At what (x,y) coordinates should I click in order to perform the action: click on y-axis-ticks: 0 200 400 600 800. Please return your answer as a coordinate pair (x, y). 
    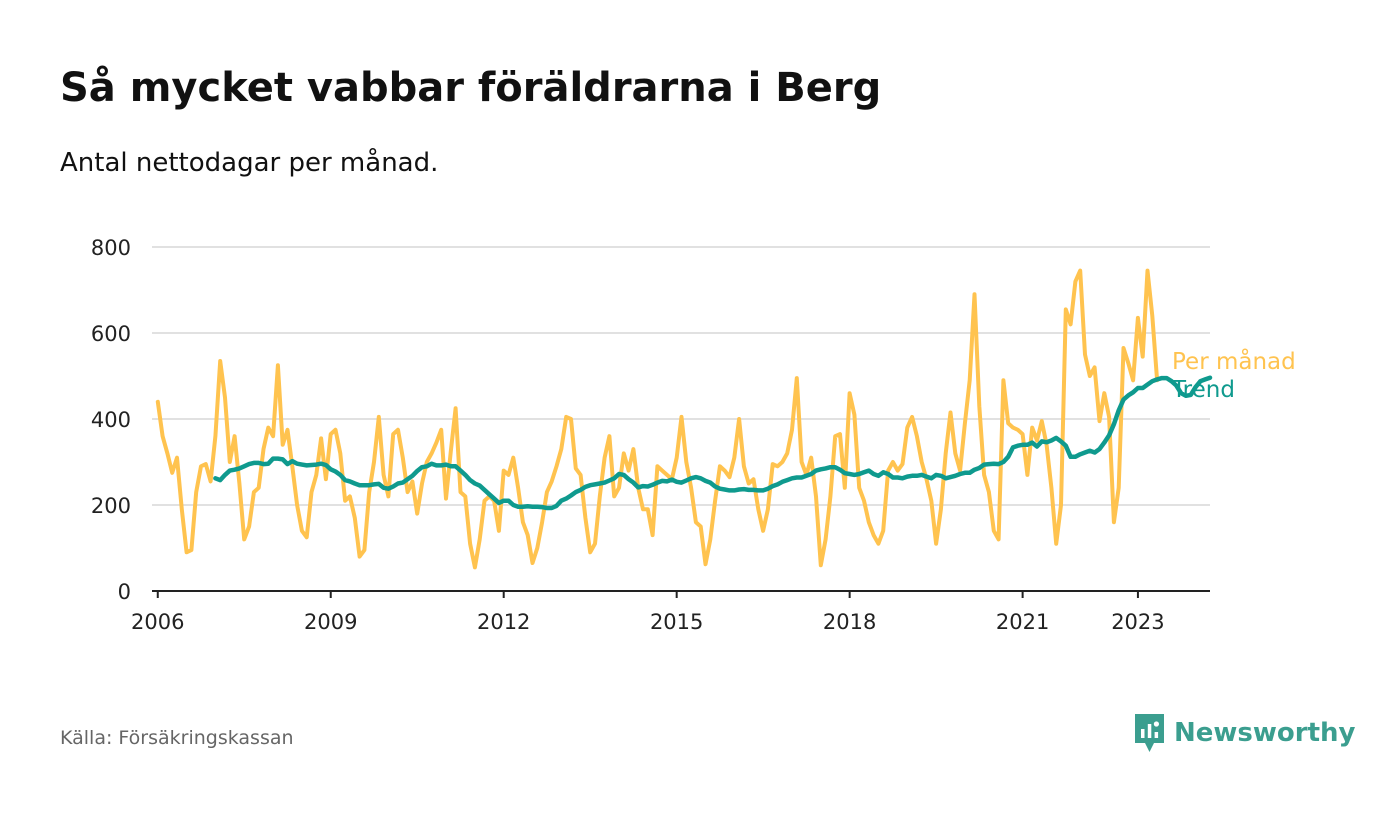
    Looking at the image, I should click on (111, 420).